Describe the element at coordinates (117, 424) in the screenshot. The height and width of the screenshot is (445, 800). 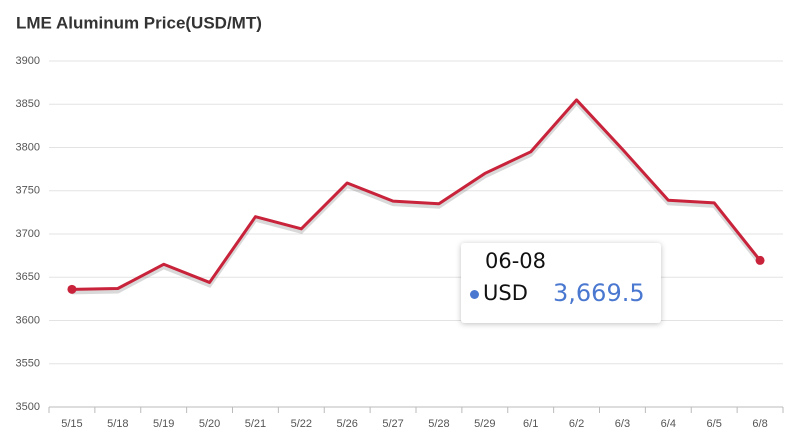
I see `x-tick-label: 5/18` at that location.